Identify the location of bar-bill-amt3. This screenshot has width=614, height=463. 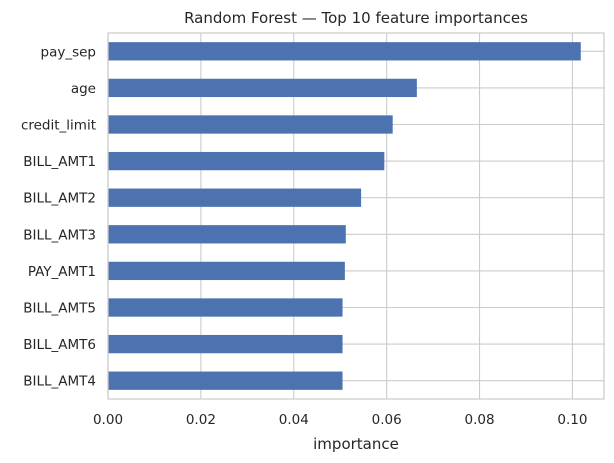
(227, 234).